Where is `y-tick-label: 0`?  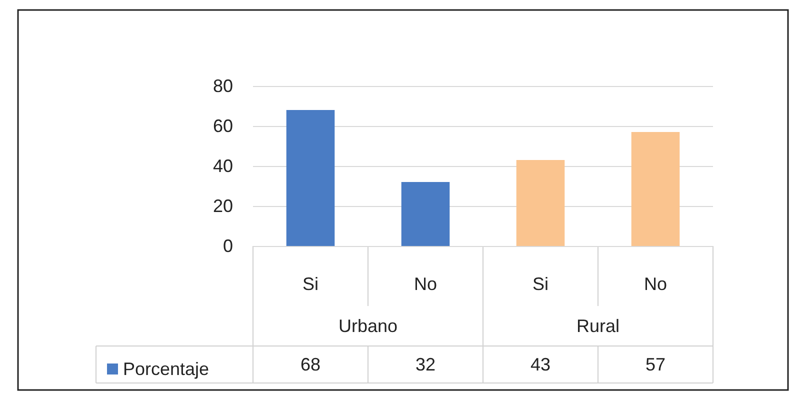
y-tick-label: 0 is located at coordinates (227, 246).